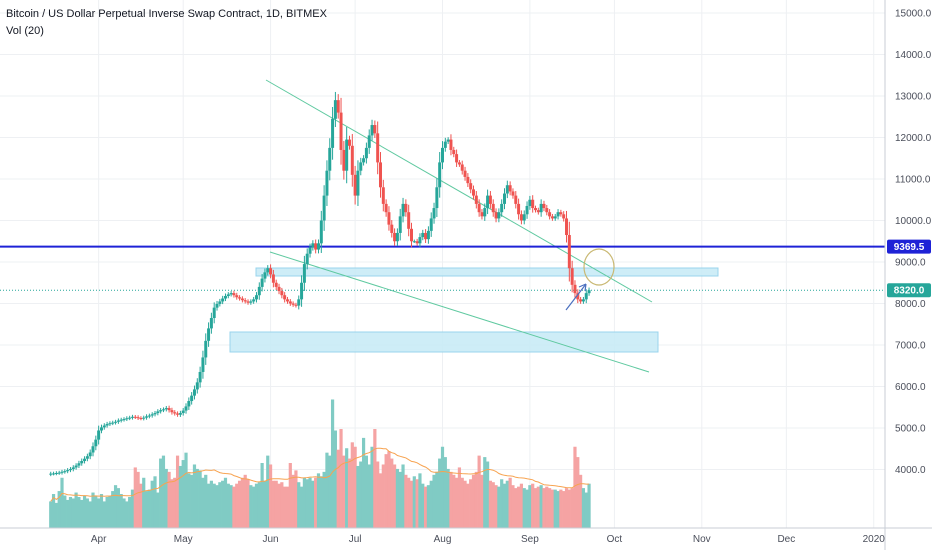  I want to click on zone-upper, so click(487, 272).